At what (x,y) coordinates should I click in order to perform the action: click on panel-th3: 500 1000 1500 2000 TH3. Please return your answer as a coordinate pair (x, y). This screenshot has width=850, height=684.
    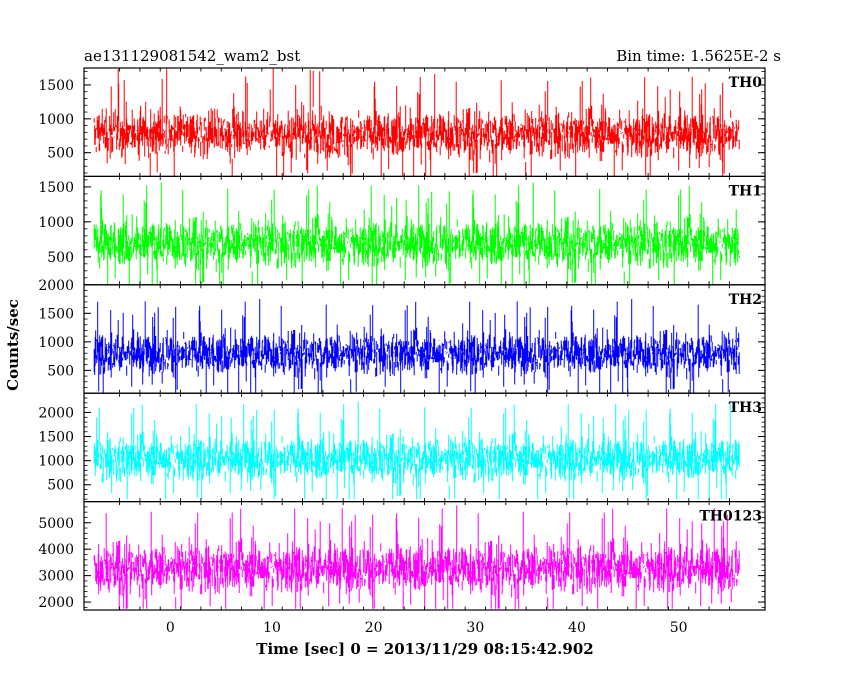
    Looking at the image, I should click on (402, 447).